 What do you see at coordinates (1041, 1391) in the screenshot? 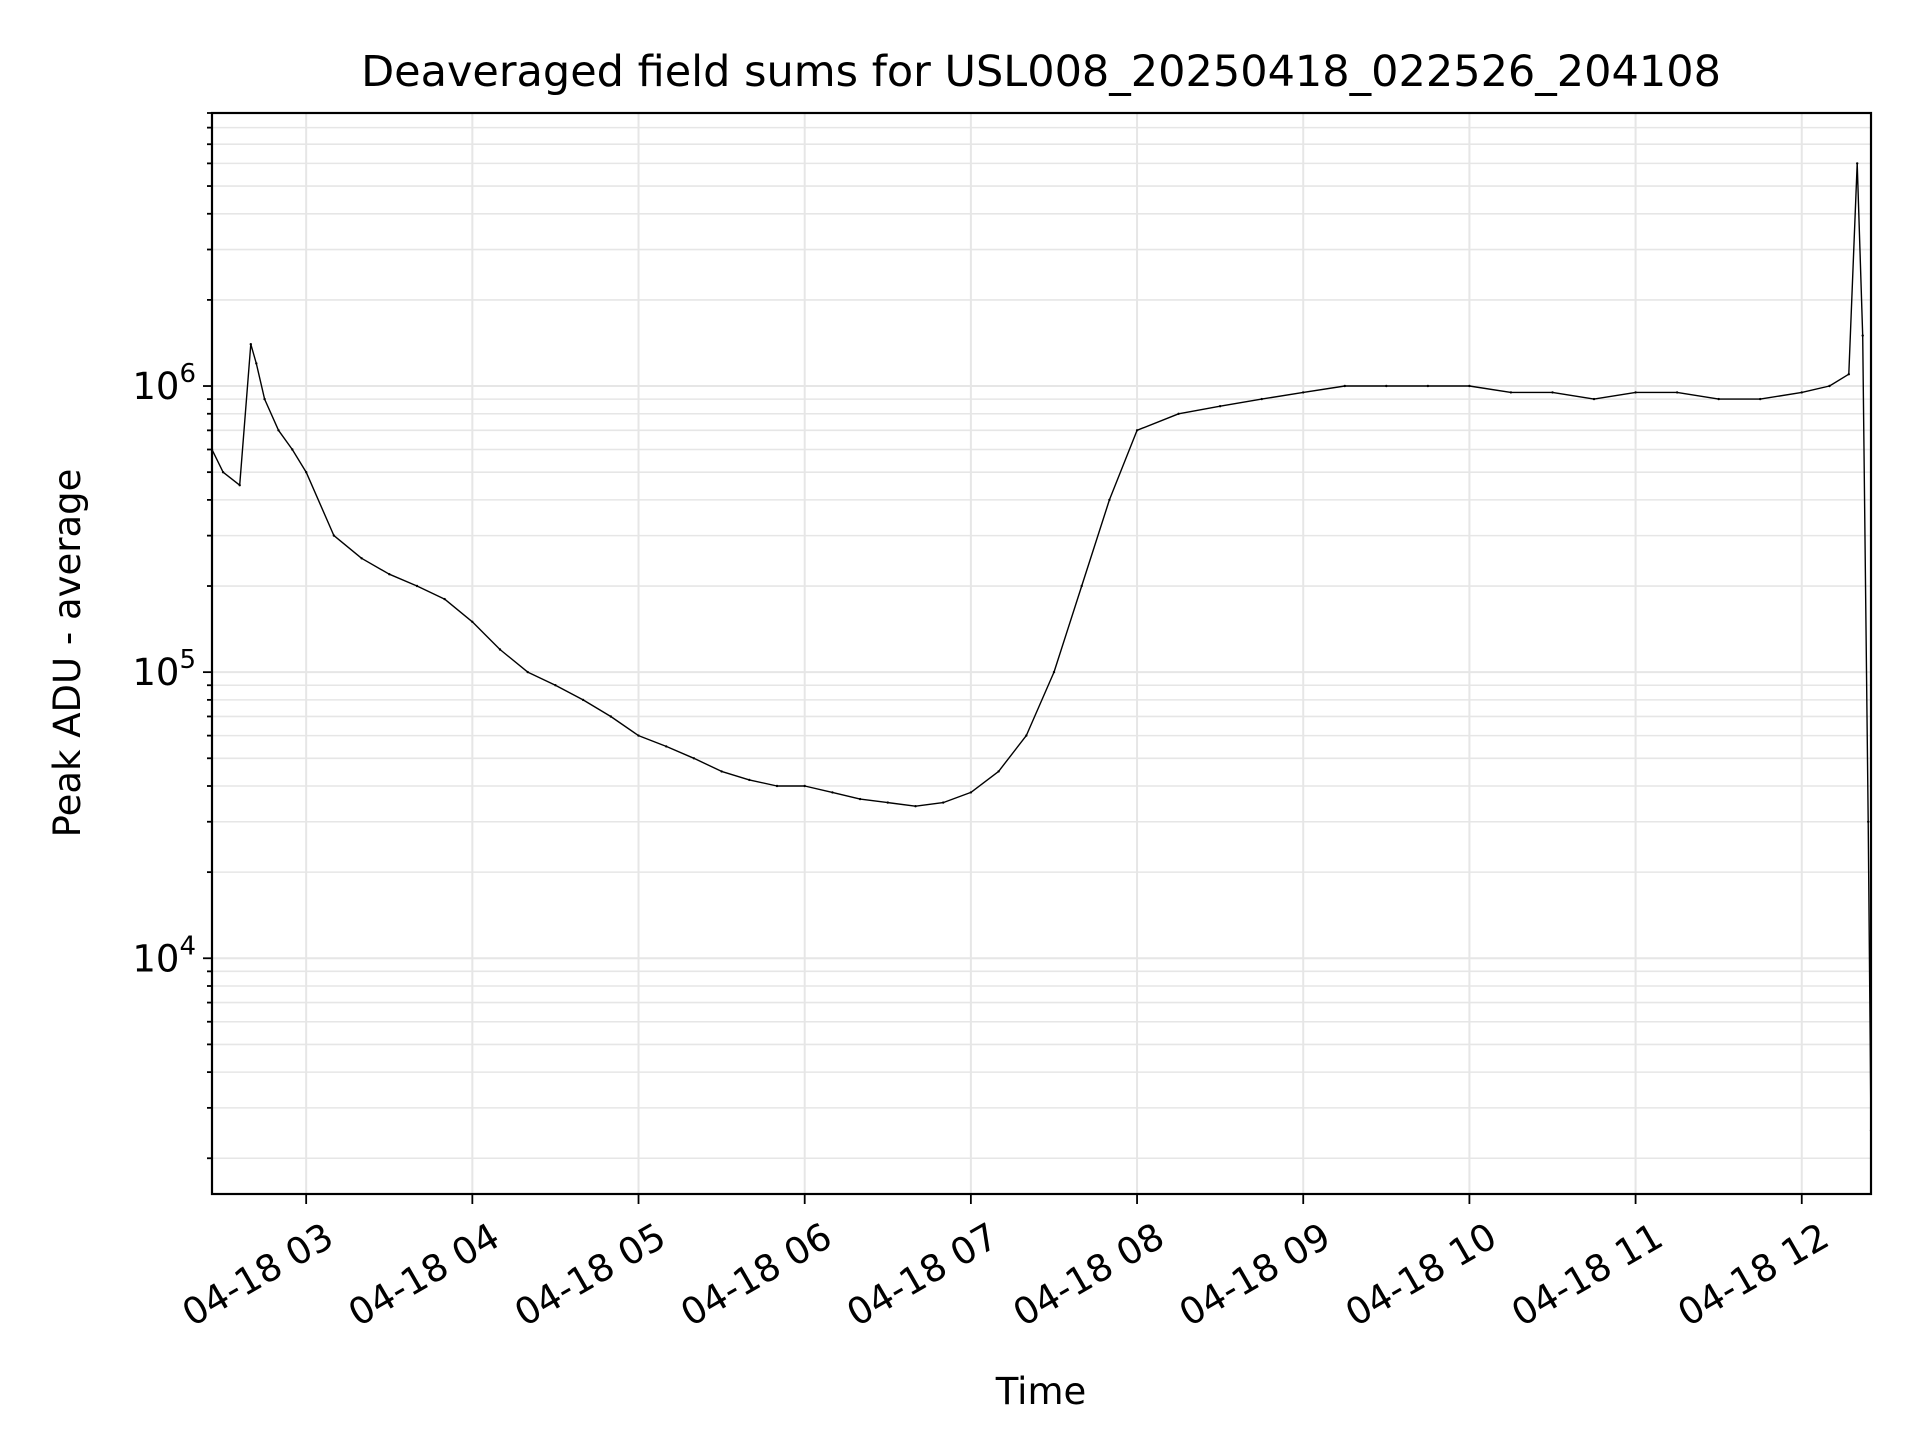
I see `x-axis-label: Time` at bounding box center [1041, 1391].